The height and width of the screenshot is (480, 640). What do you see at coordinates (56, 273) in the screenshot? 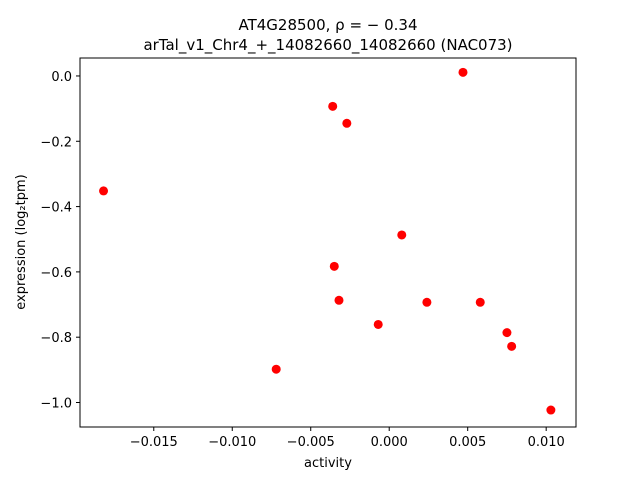
I see `y-tick-label: −0.6` at bounding box center [56, 273].